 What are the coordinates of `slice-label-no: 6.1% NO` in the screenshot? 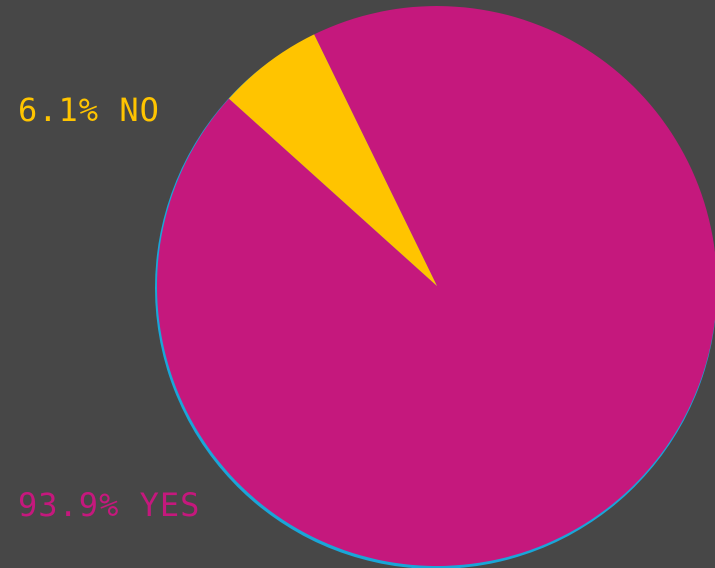 It's located at (89, 110).